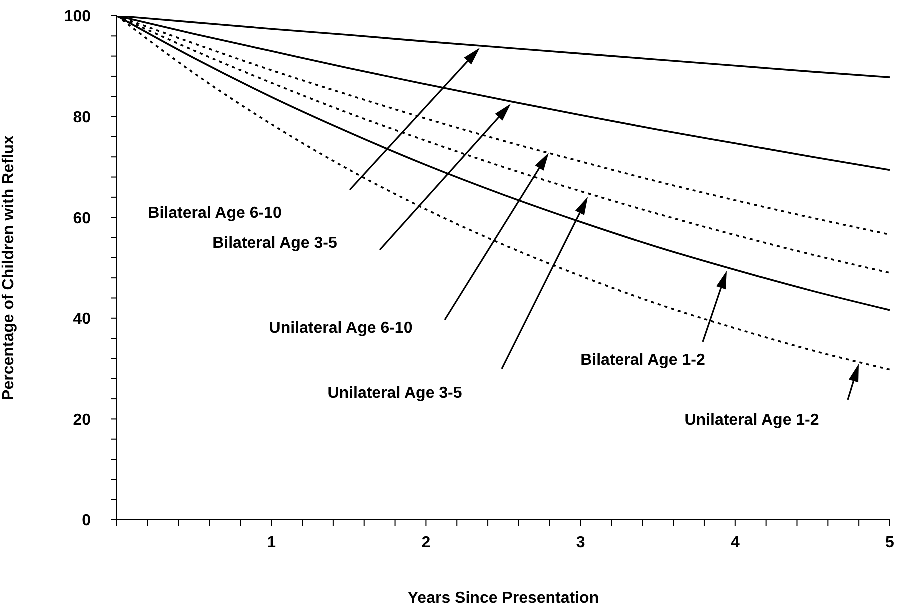  I want to click on annotation: Unilateral Age 6-10, so click(341, 328).